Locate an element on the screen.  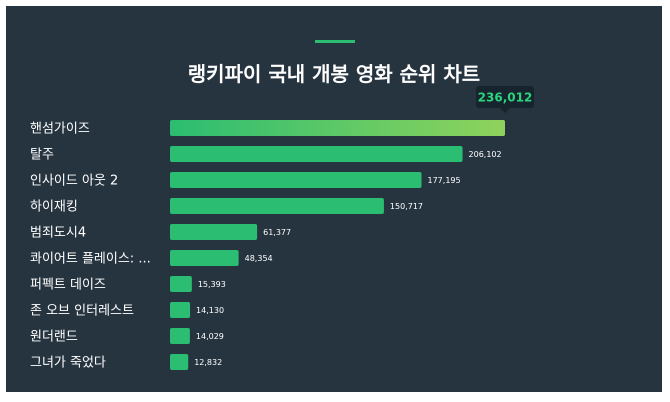
category-label: 존 오브 인터레스트 is located at coordinates (82, 311).